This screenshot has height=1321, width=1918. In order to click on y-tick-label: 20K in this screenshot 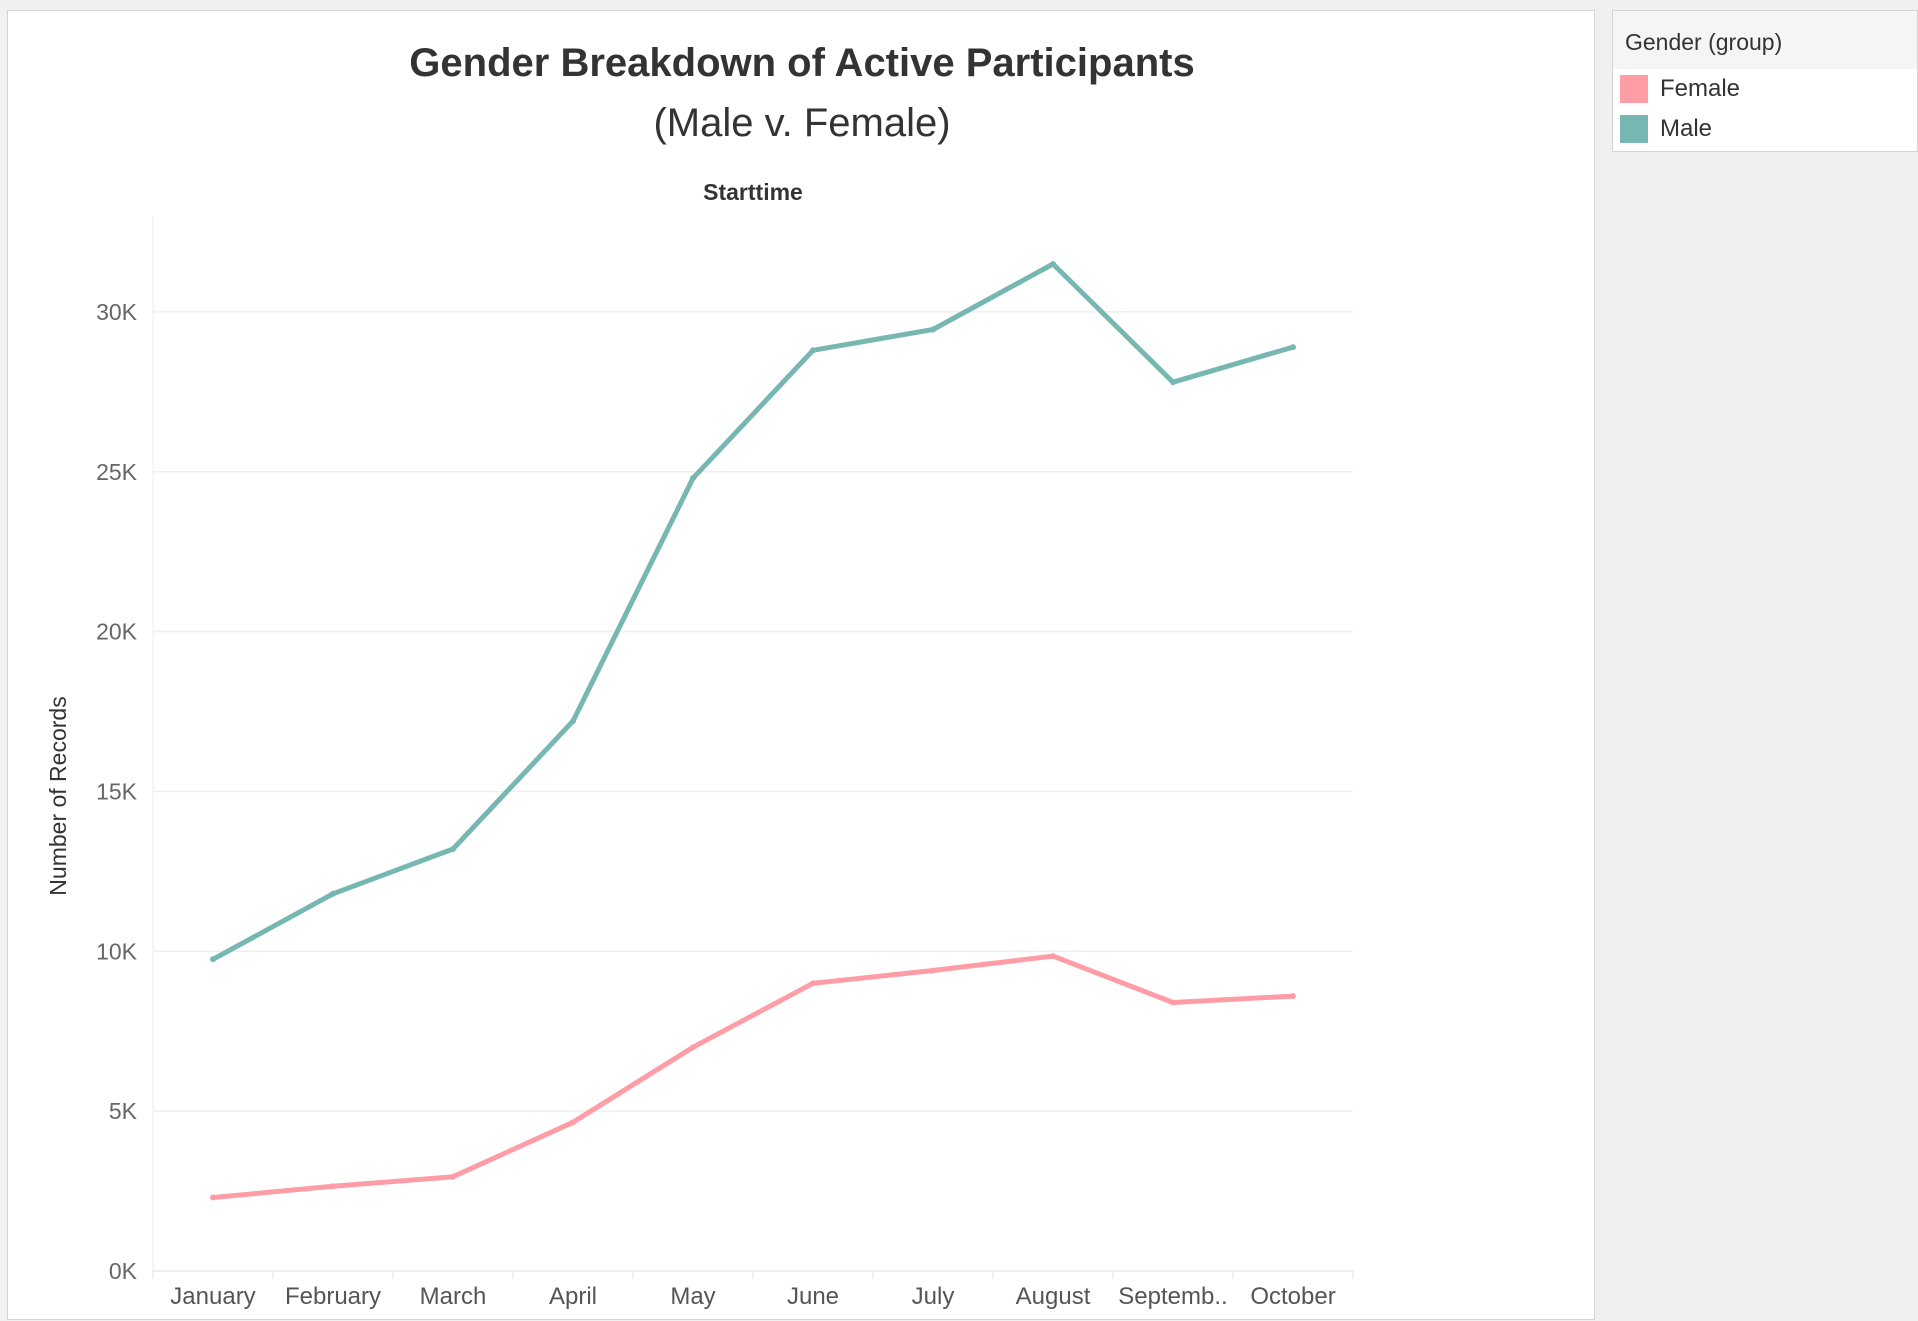, I will do `click(117, 632)`.